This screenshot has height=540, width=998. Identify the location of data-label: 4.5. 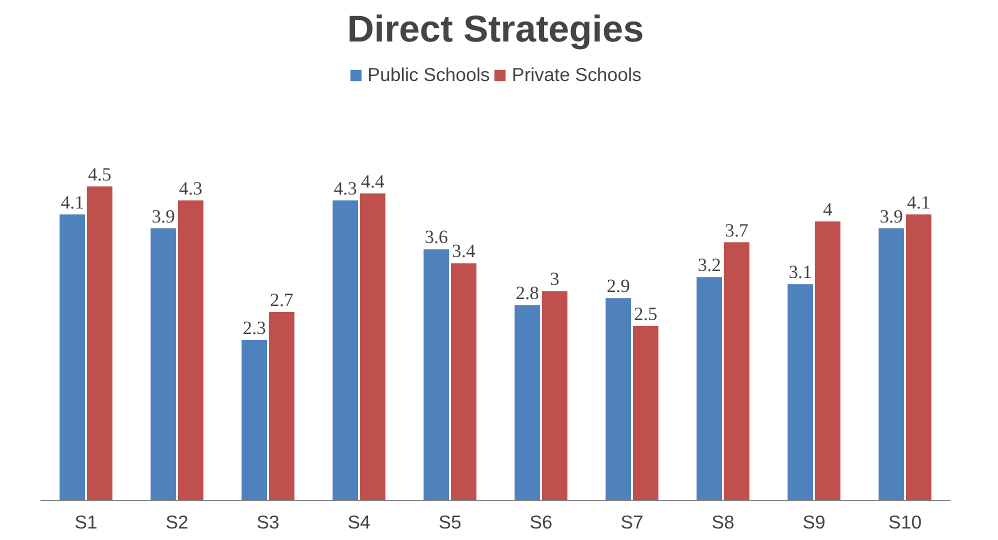
(100, 175).